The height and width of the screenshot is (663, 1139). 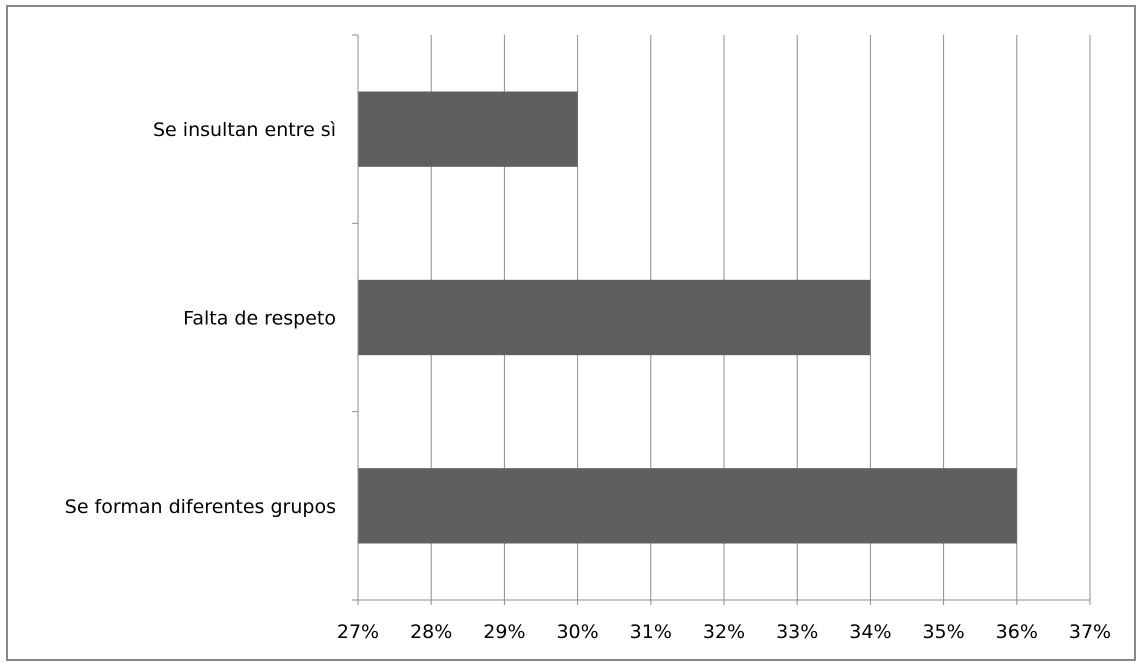 I want to click on x-tick-label: 35%, so click(x=943, y=632).